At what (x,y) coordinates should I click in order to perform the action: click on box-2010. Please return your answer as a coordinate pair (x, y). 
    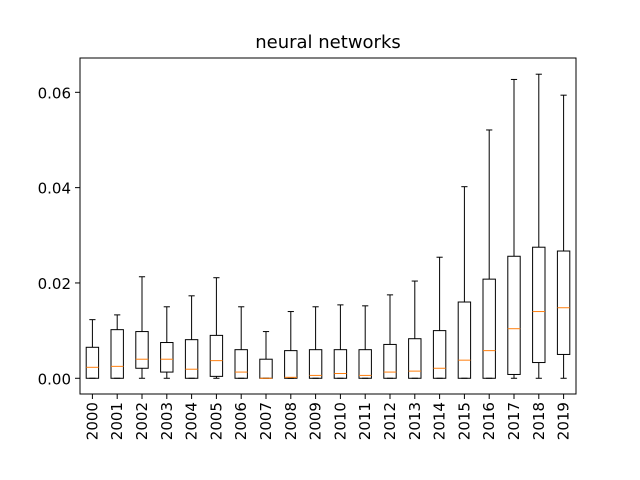
    Looking at the image, I should click on (340, 341).